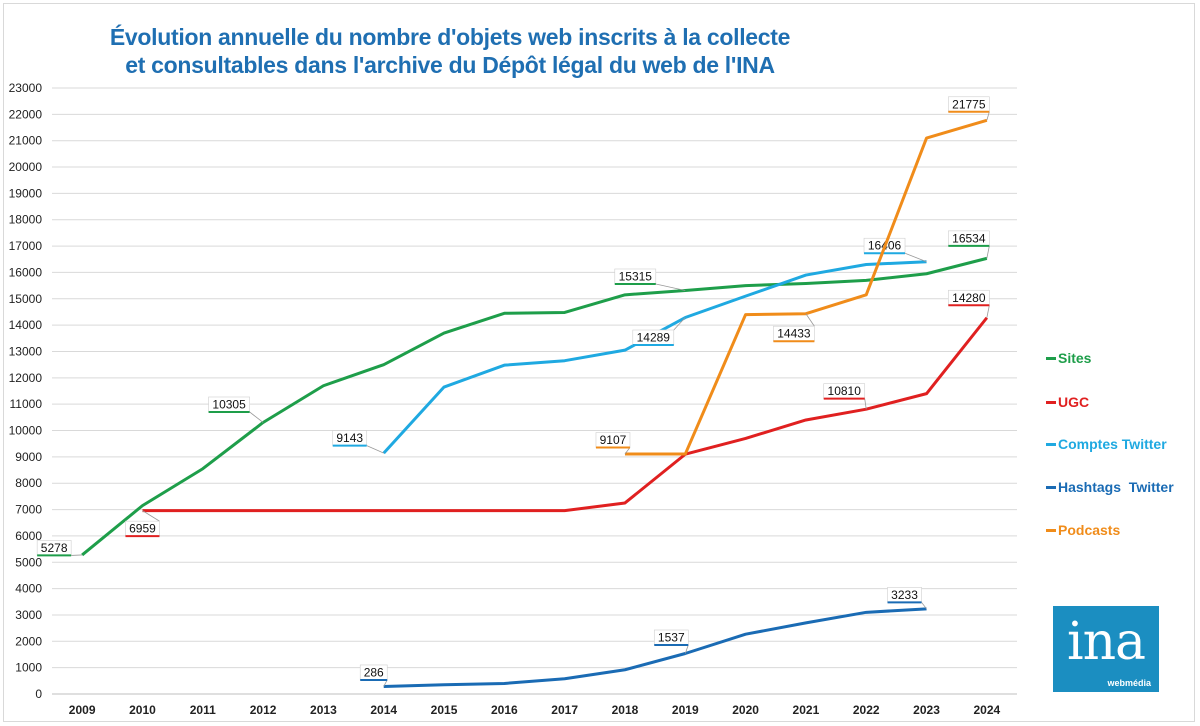 The height and width of the screenshot is (726, 1200). I want to click on data-label: 3233, so click(907, 598).